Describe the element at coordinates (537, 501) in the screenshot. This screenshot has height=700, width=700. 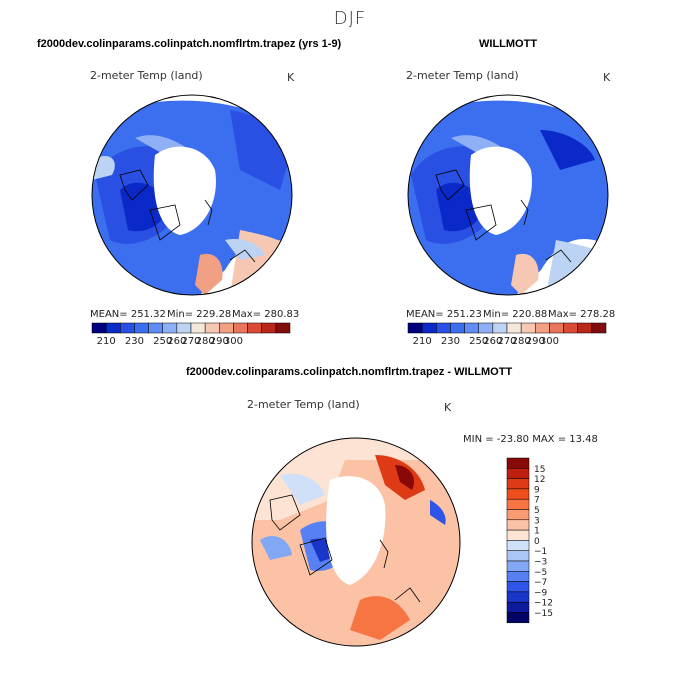
I see `difference-colorbar-label: 7` at that location.